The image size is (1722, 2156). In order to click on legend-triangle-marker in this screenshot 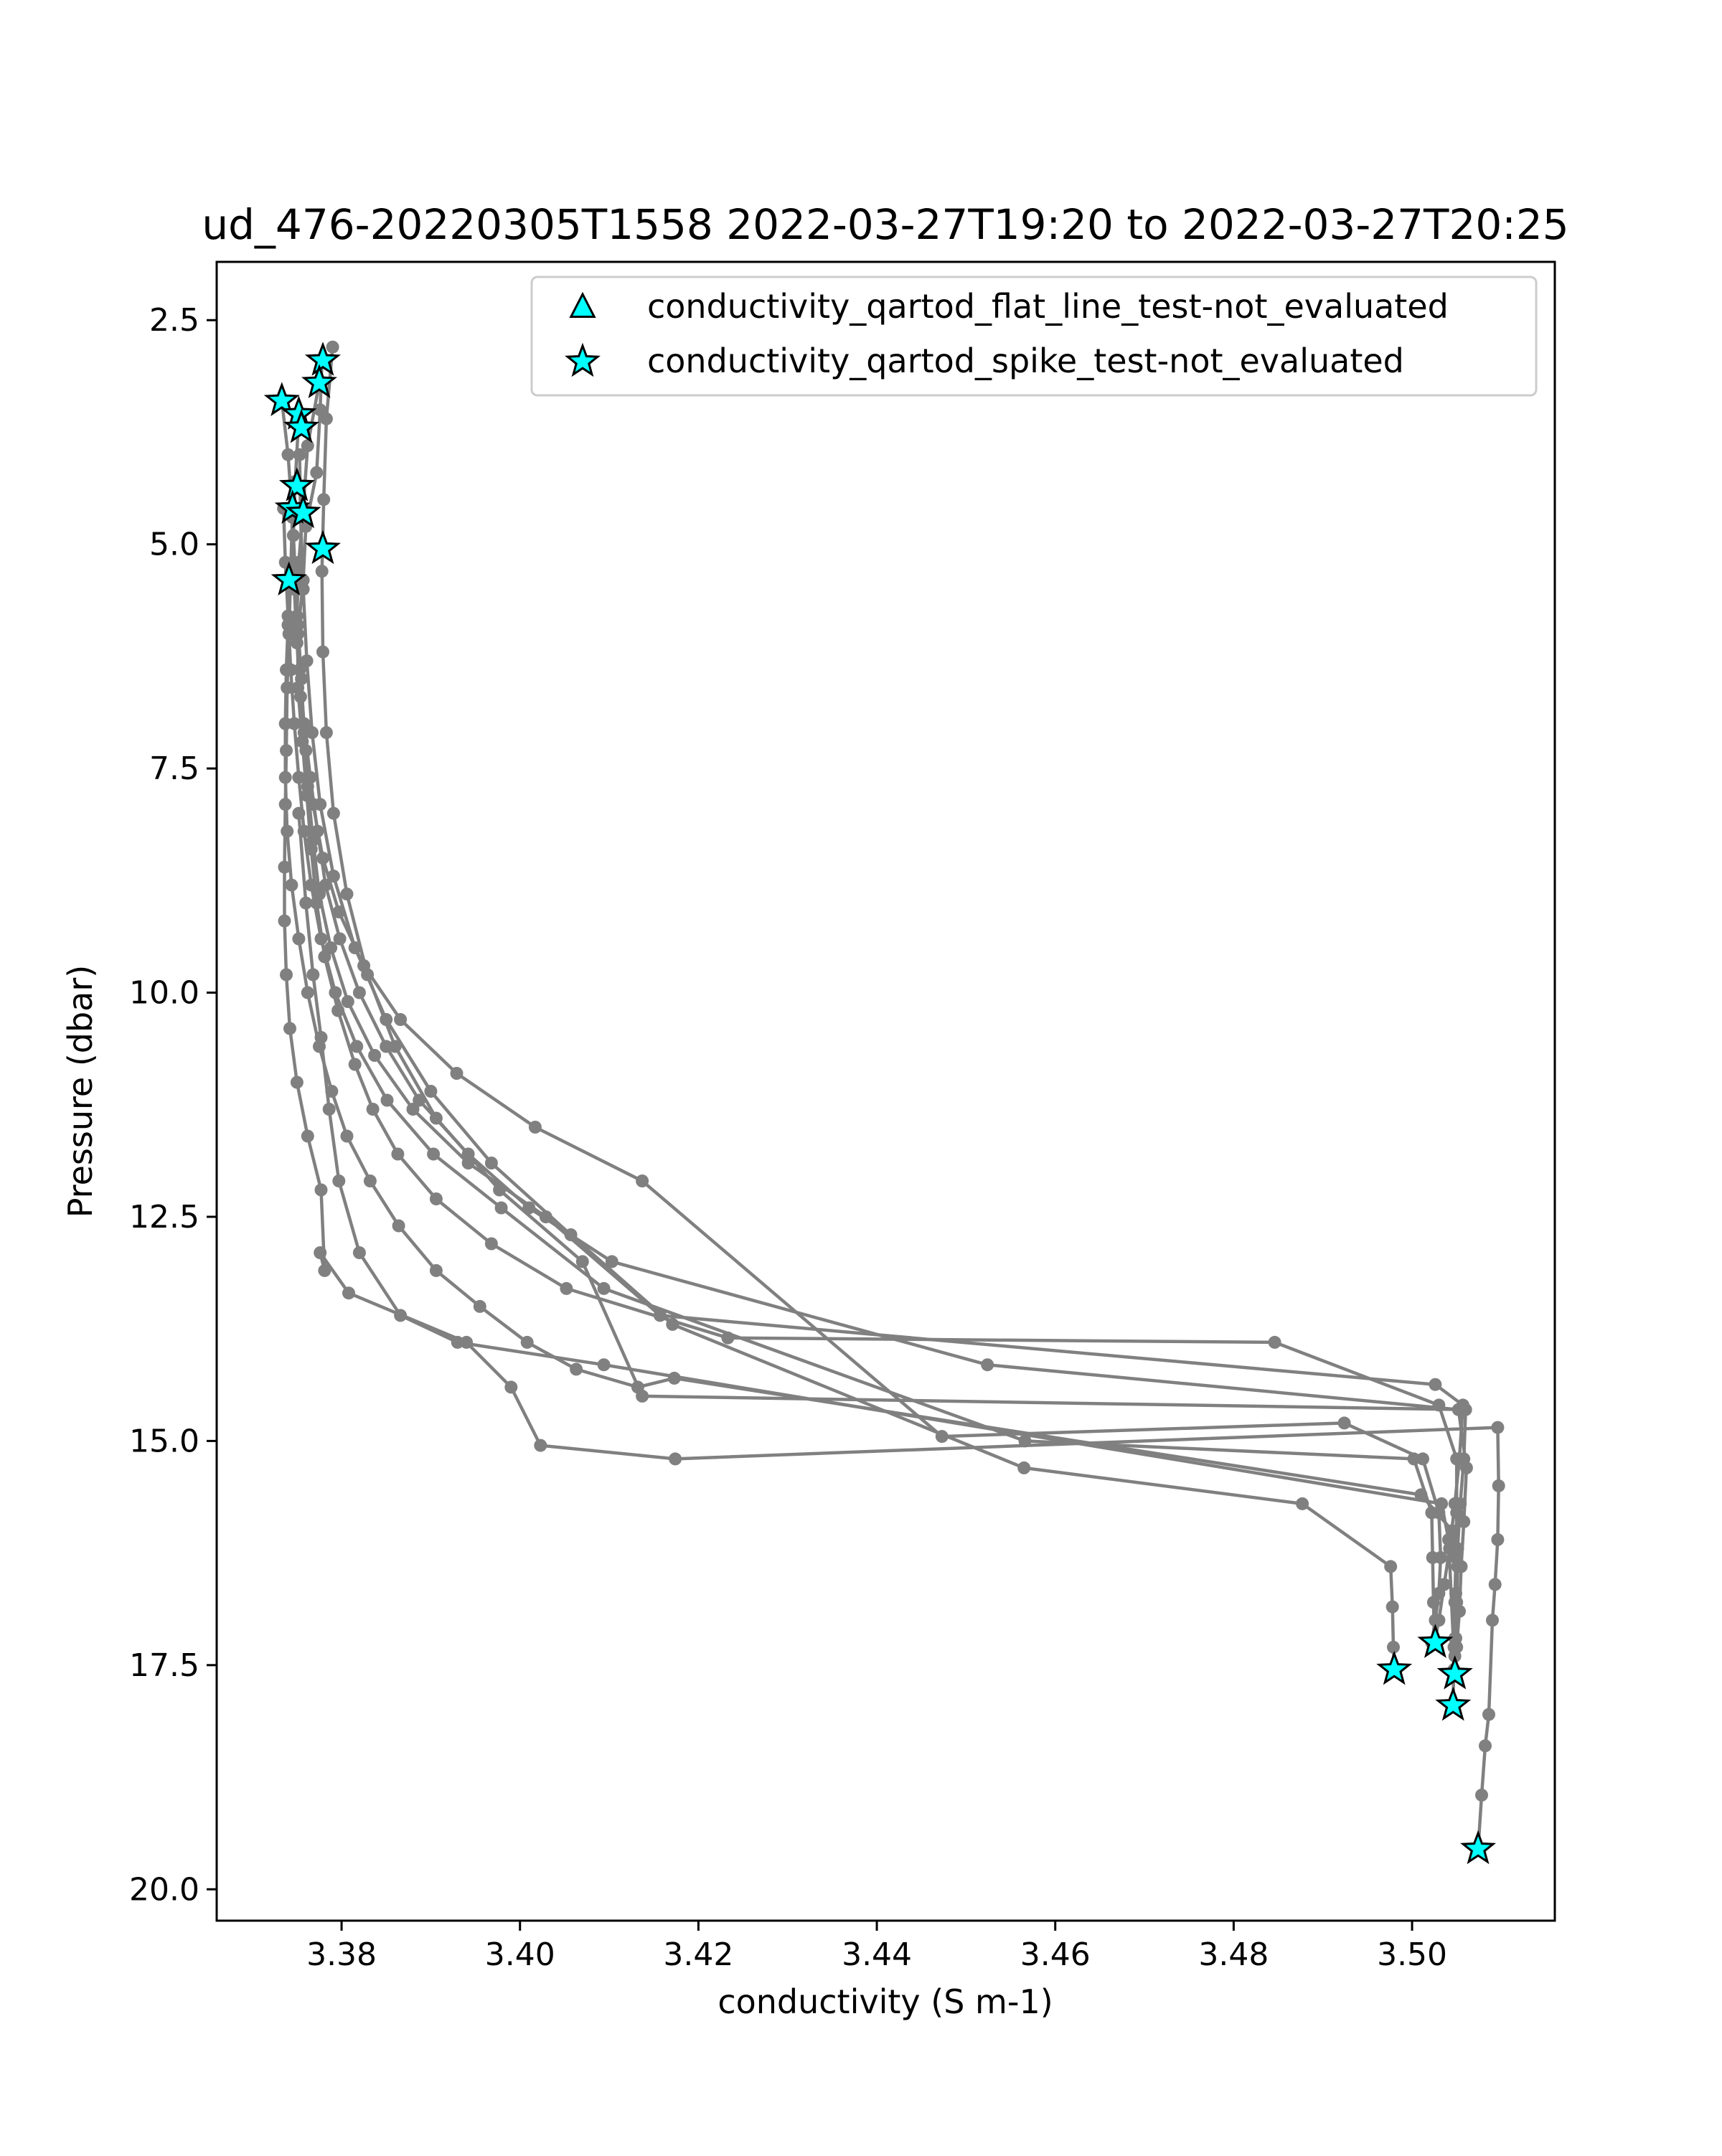, I will do `click(583, 304)`.